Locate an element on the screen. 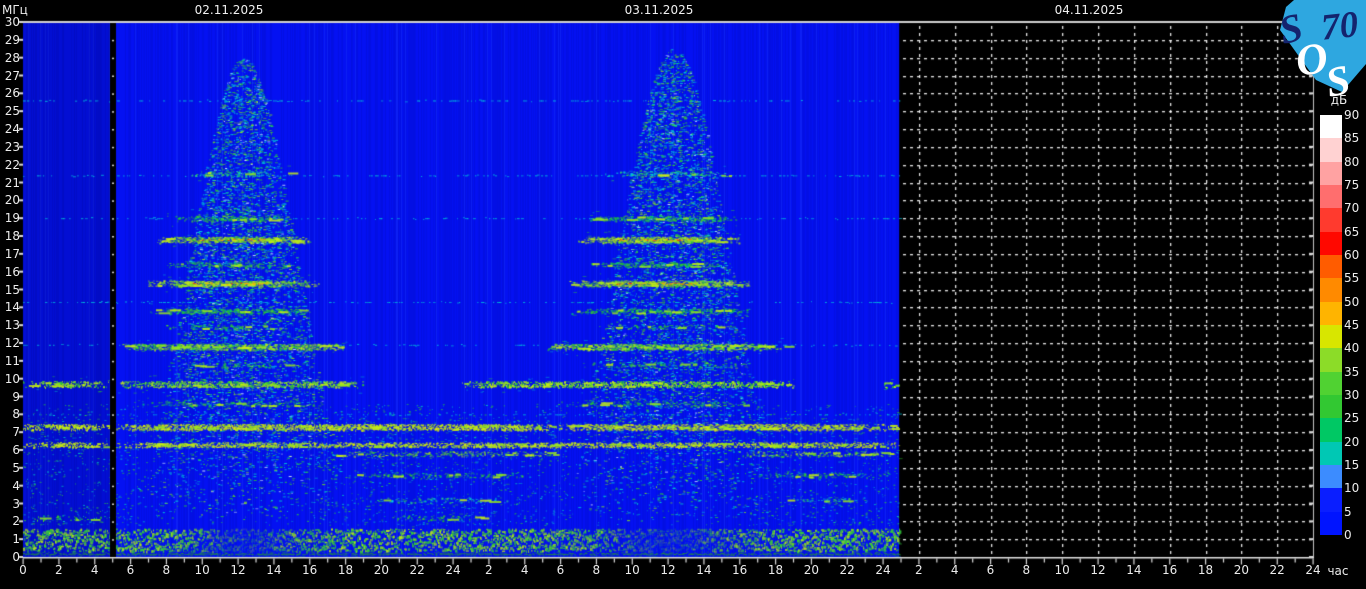  y-axis-tick-label: 14 is located at coordinates (12, 307).